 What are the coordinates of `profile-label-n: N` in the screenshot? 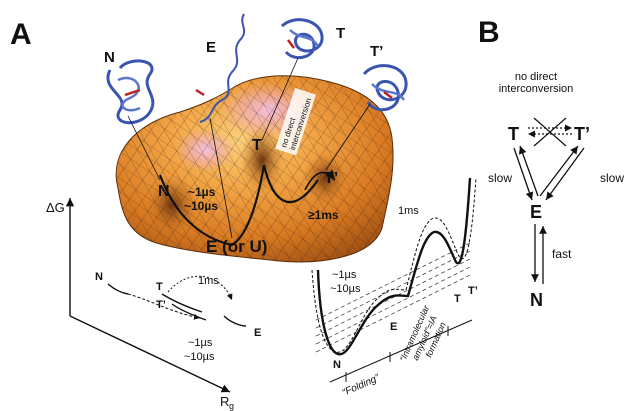 It's located at (337, 365).